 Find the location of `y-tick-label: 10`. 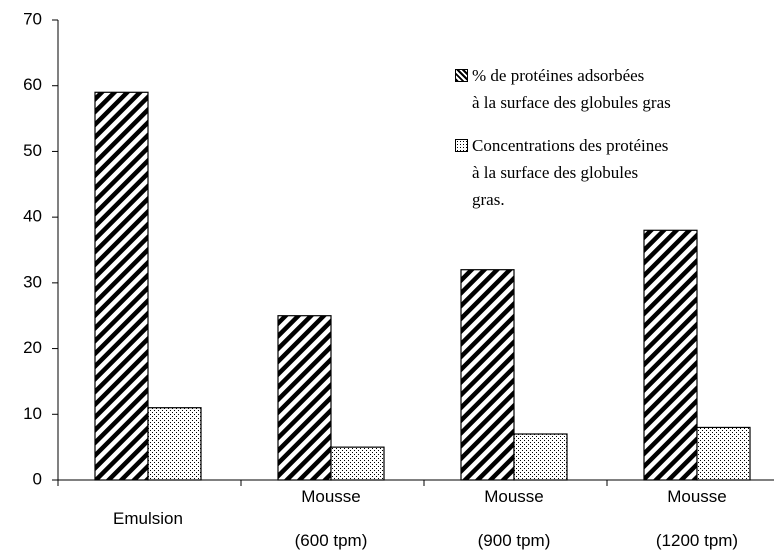

y-tick-label: 10 is located at coordinates (32, 413).